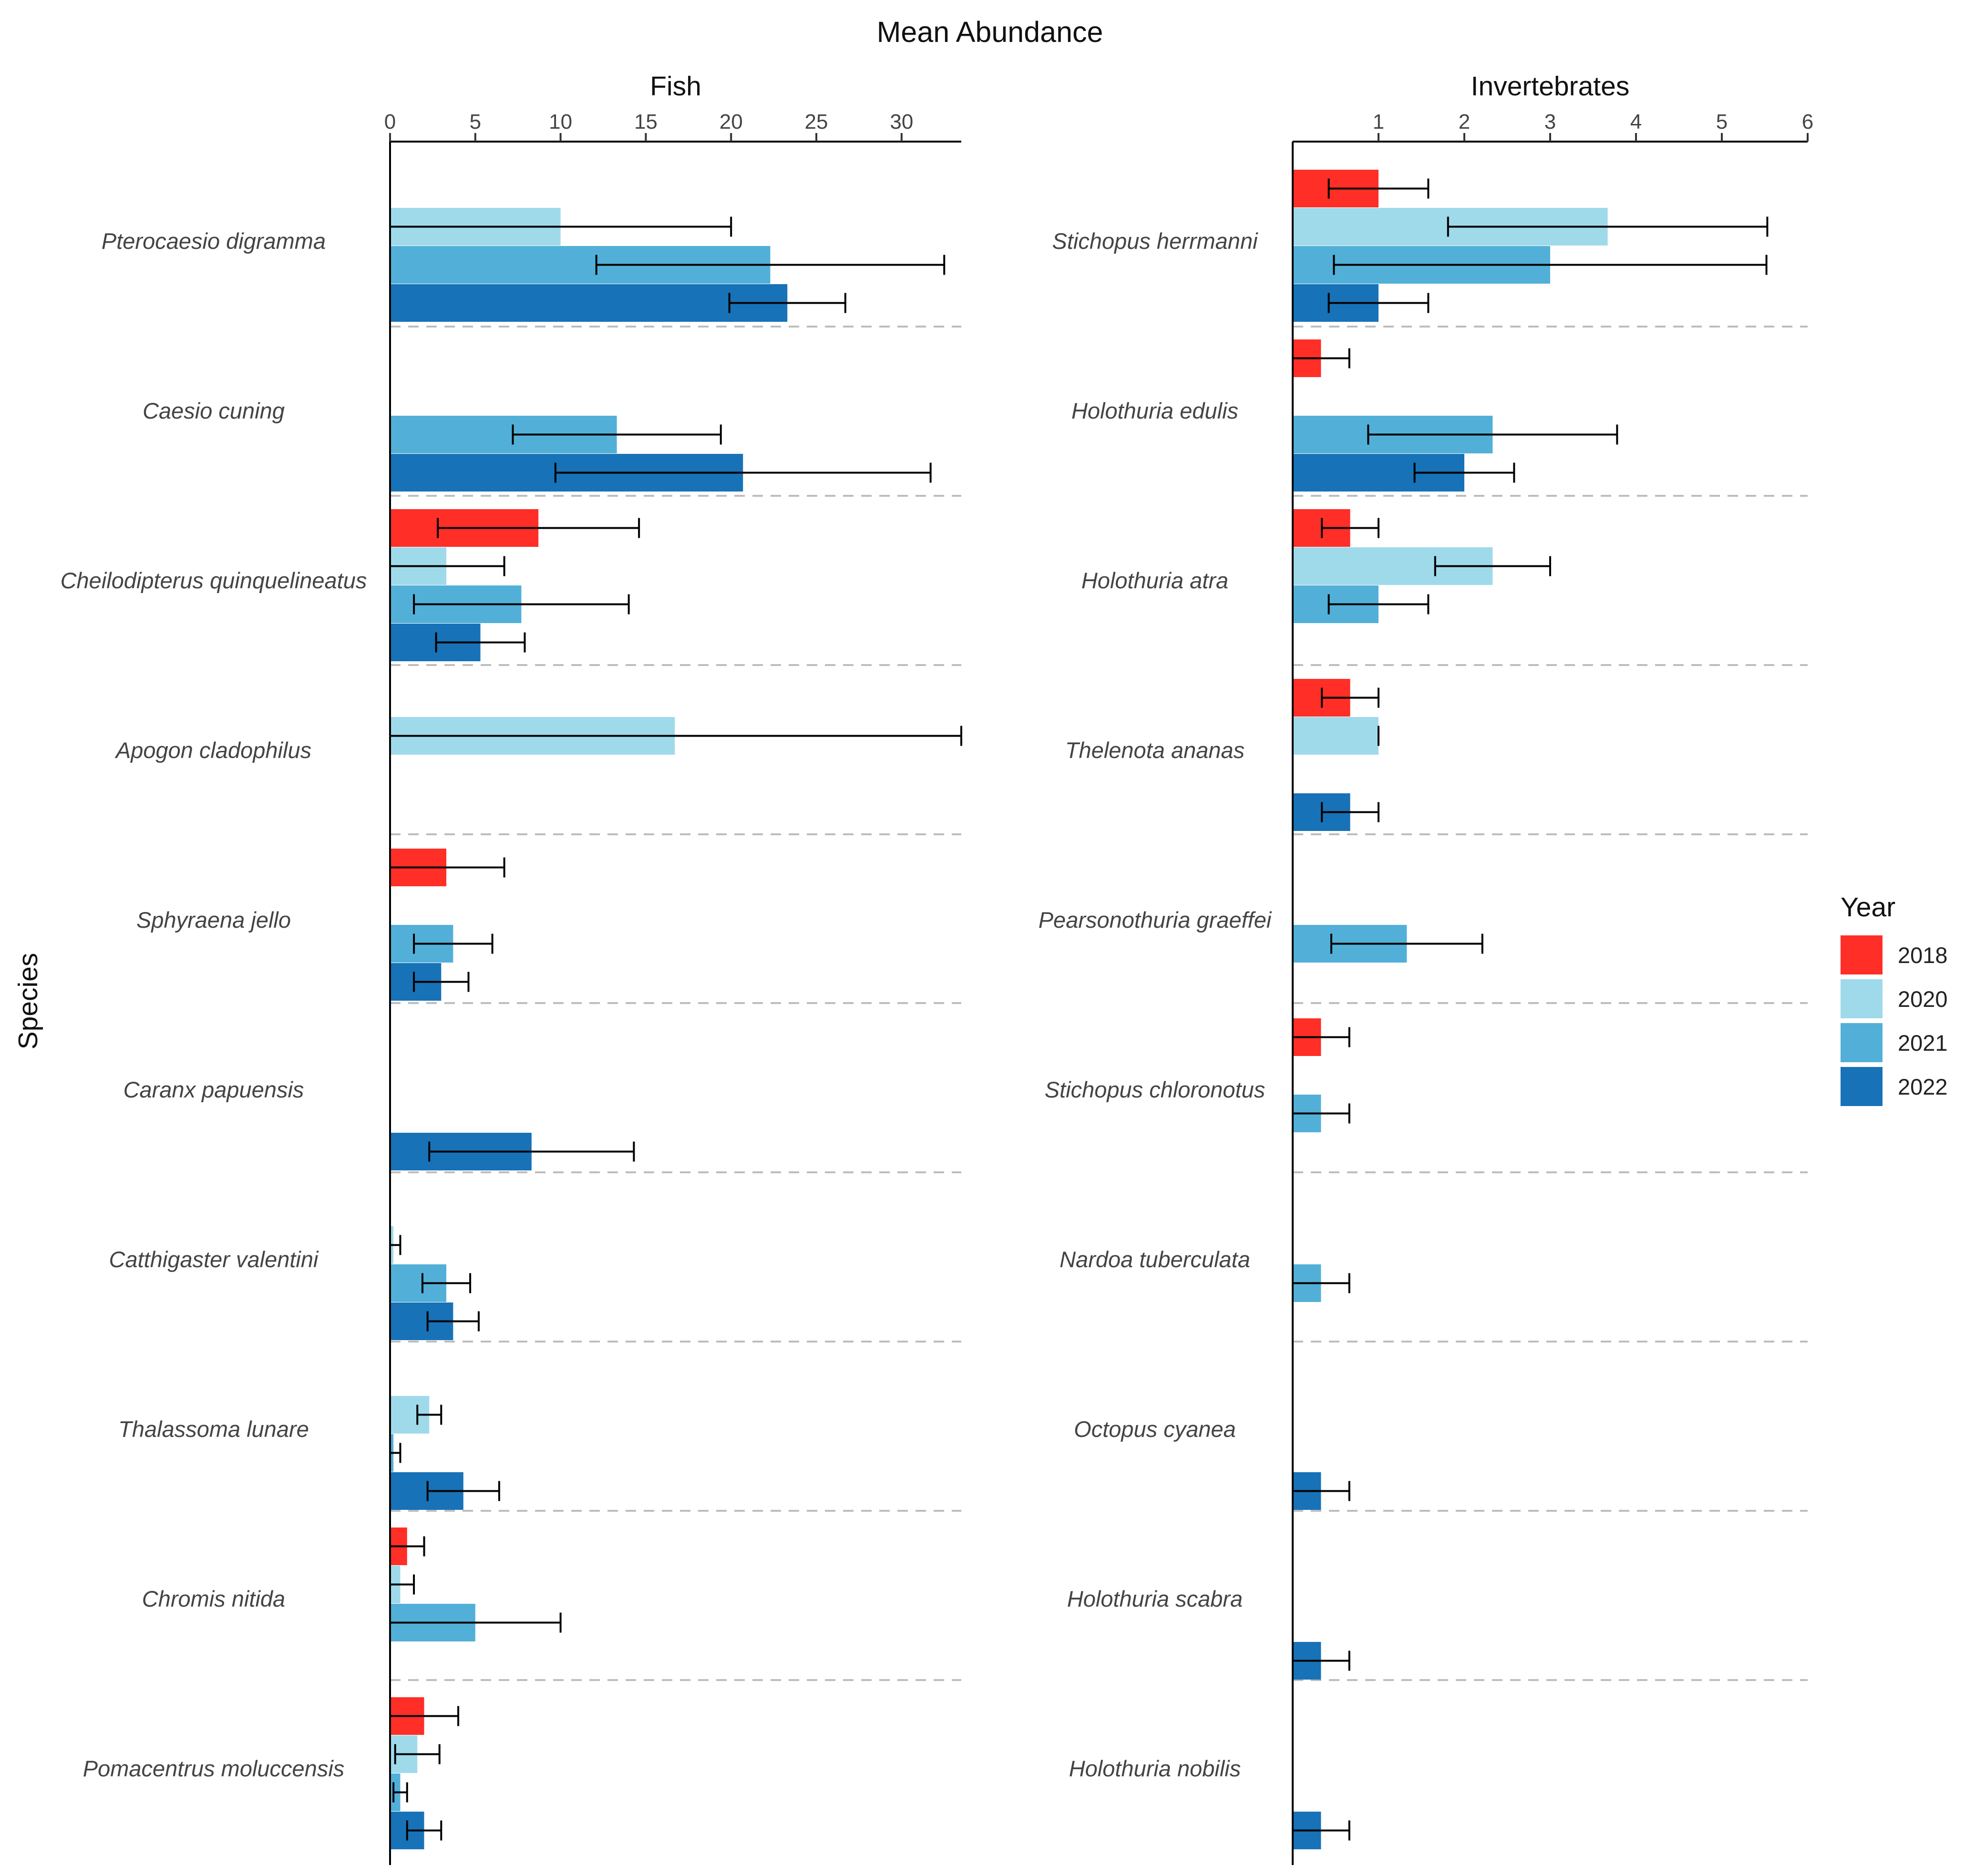 This screenshot has height=1876, width=1965. Describe the element at coordinates (1155, 1260) in the screenshot. I see `category-label-nardoa-tuberculata: Nardoa tuberculata` at that location.